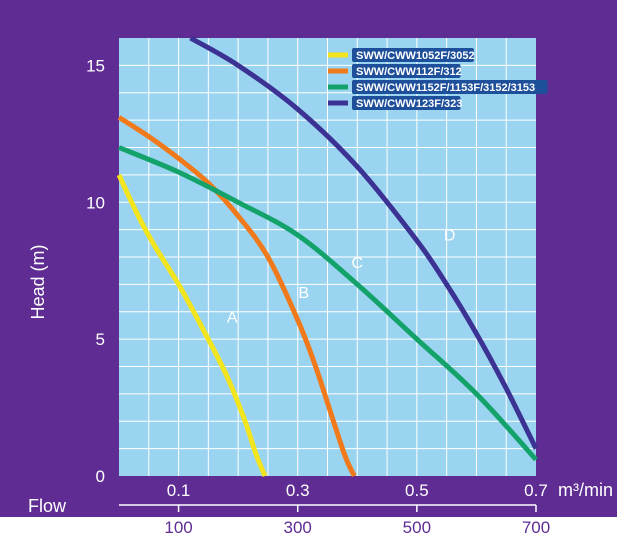 This screenshot has height=539, width=617. Describe the element at coordinates (409, 72) in the screenshot. I see `legend-entry: SWW/CWW112F/312` at that location.